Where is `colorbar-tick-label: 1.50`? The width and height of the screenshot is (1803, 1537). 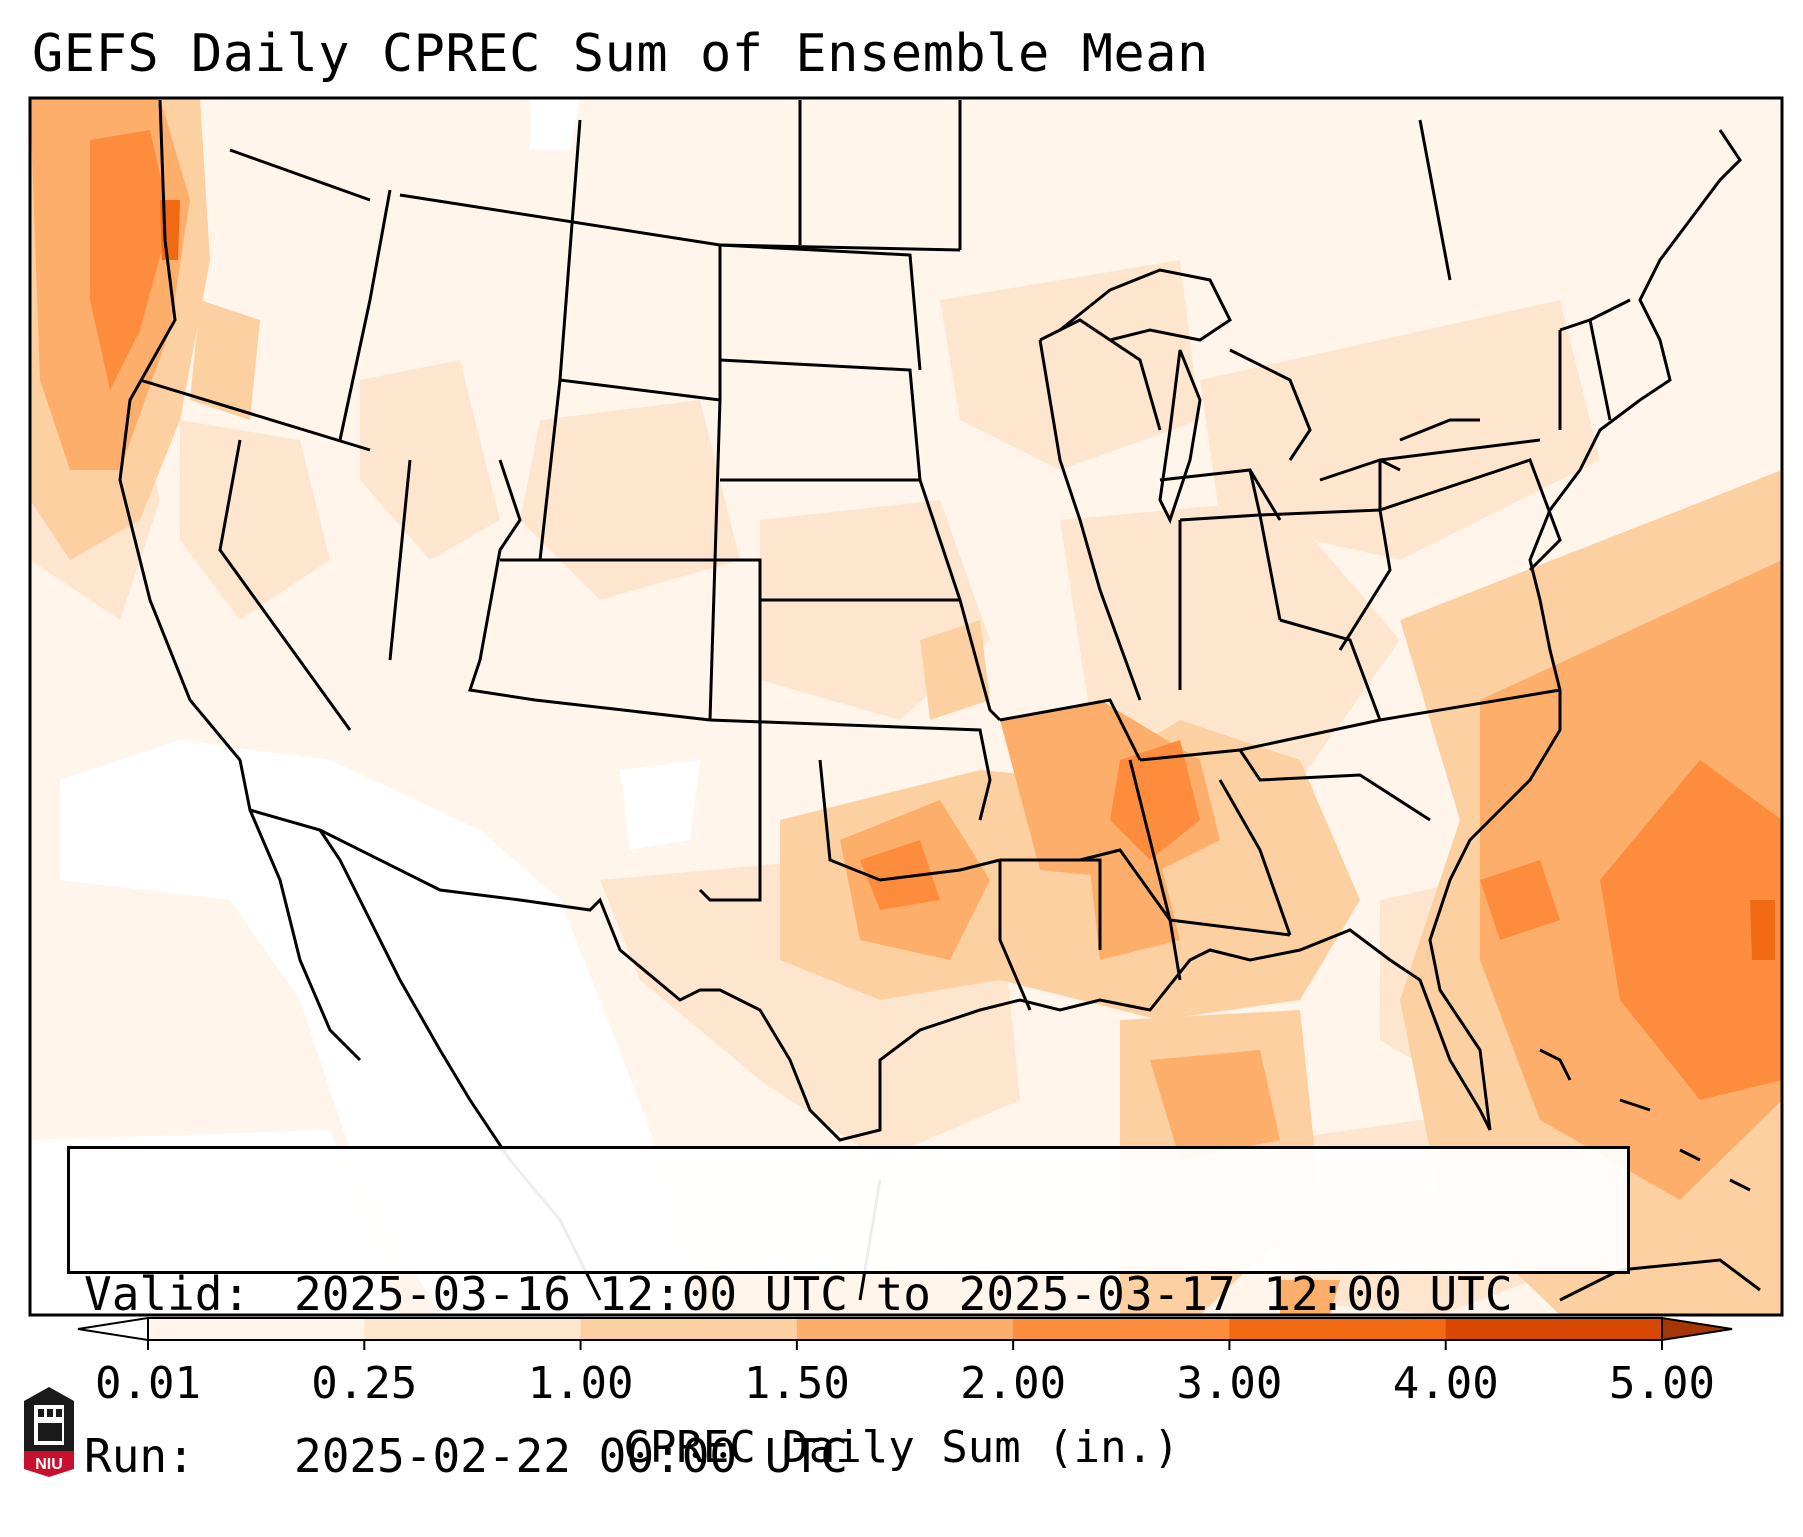 colorbar-tick-label: 1.50 is located at coordinates (796, 1383).